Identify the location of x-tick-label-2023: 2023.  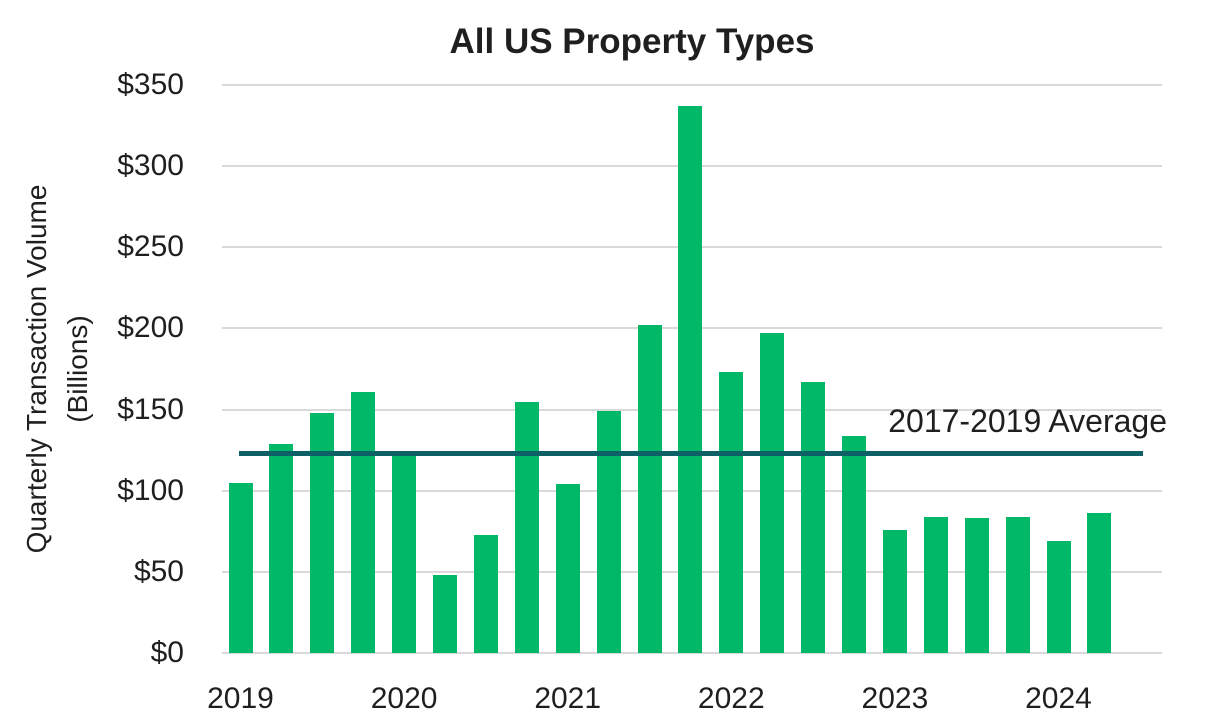
(895, 698).